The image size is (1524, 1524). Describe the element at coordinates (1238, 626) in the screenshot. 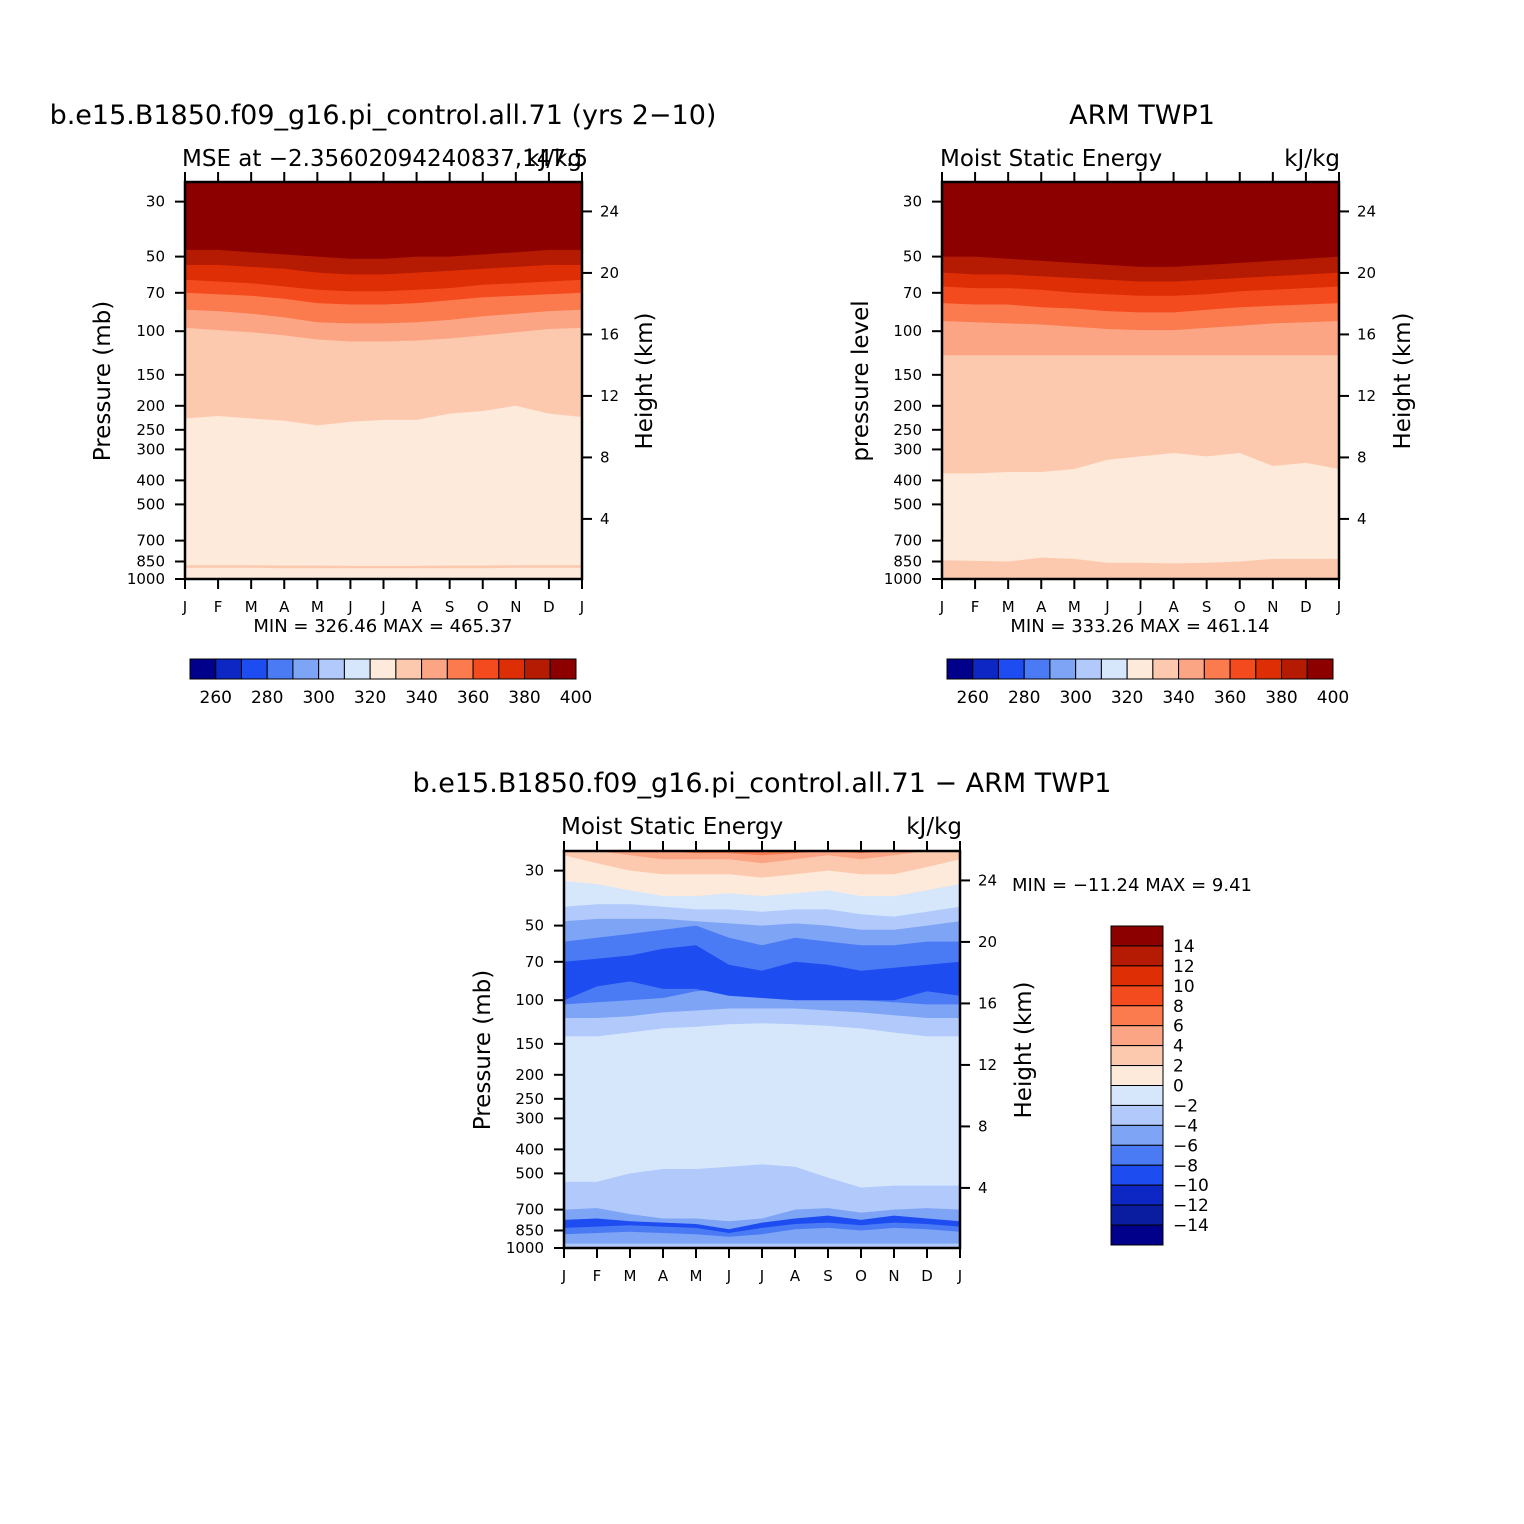

I see `max-value: 461.14` at that location.